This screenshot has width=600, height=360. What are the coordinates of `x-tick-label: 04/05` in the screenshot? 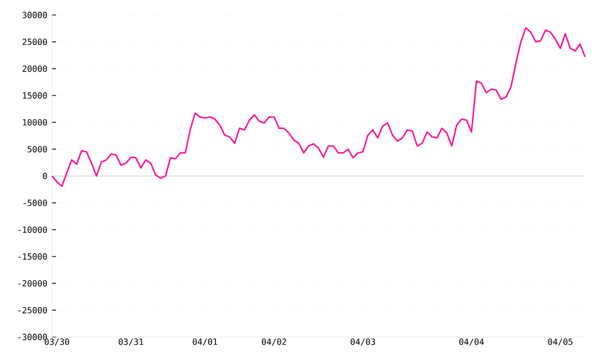 It's located at (560, 342).